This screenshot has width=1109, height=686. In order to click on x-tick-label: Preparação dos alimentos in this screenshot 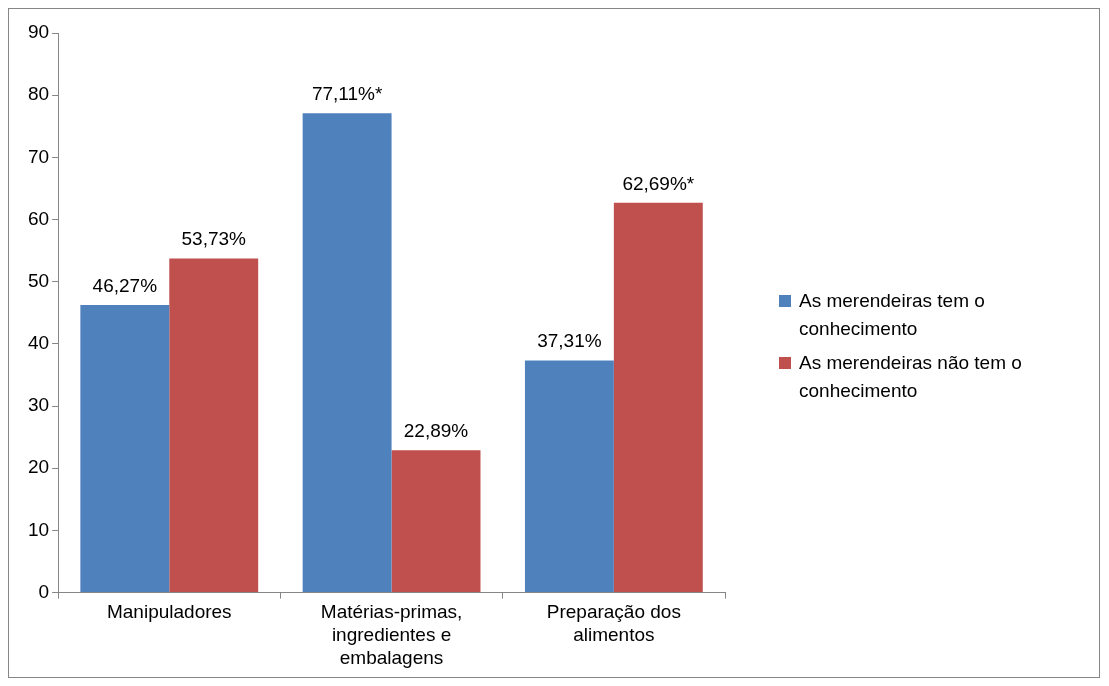, I will do `click(613, 623)`.